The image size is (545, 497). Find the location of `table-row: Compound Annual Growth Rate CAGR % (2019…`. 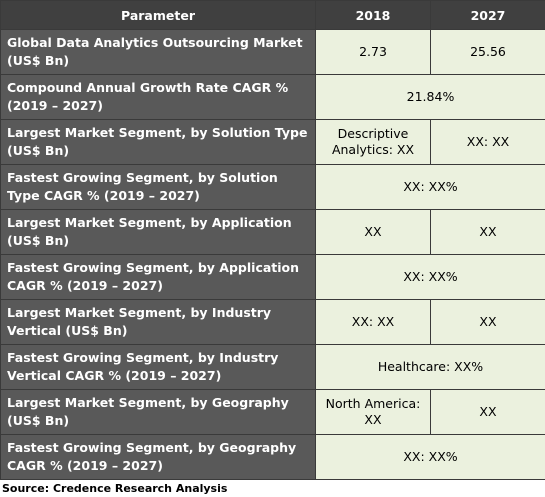

table-row: Compound Annual Growth Rate CAGR % (2019… is located at coordinates (273, 97).